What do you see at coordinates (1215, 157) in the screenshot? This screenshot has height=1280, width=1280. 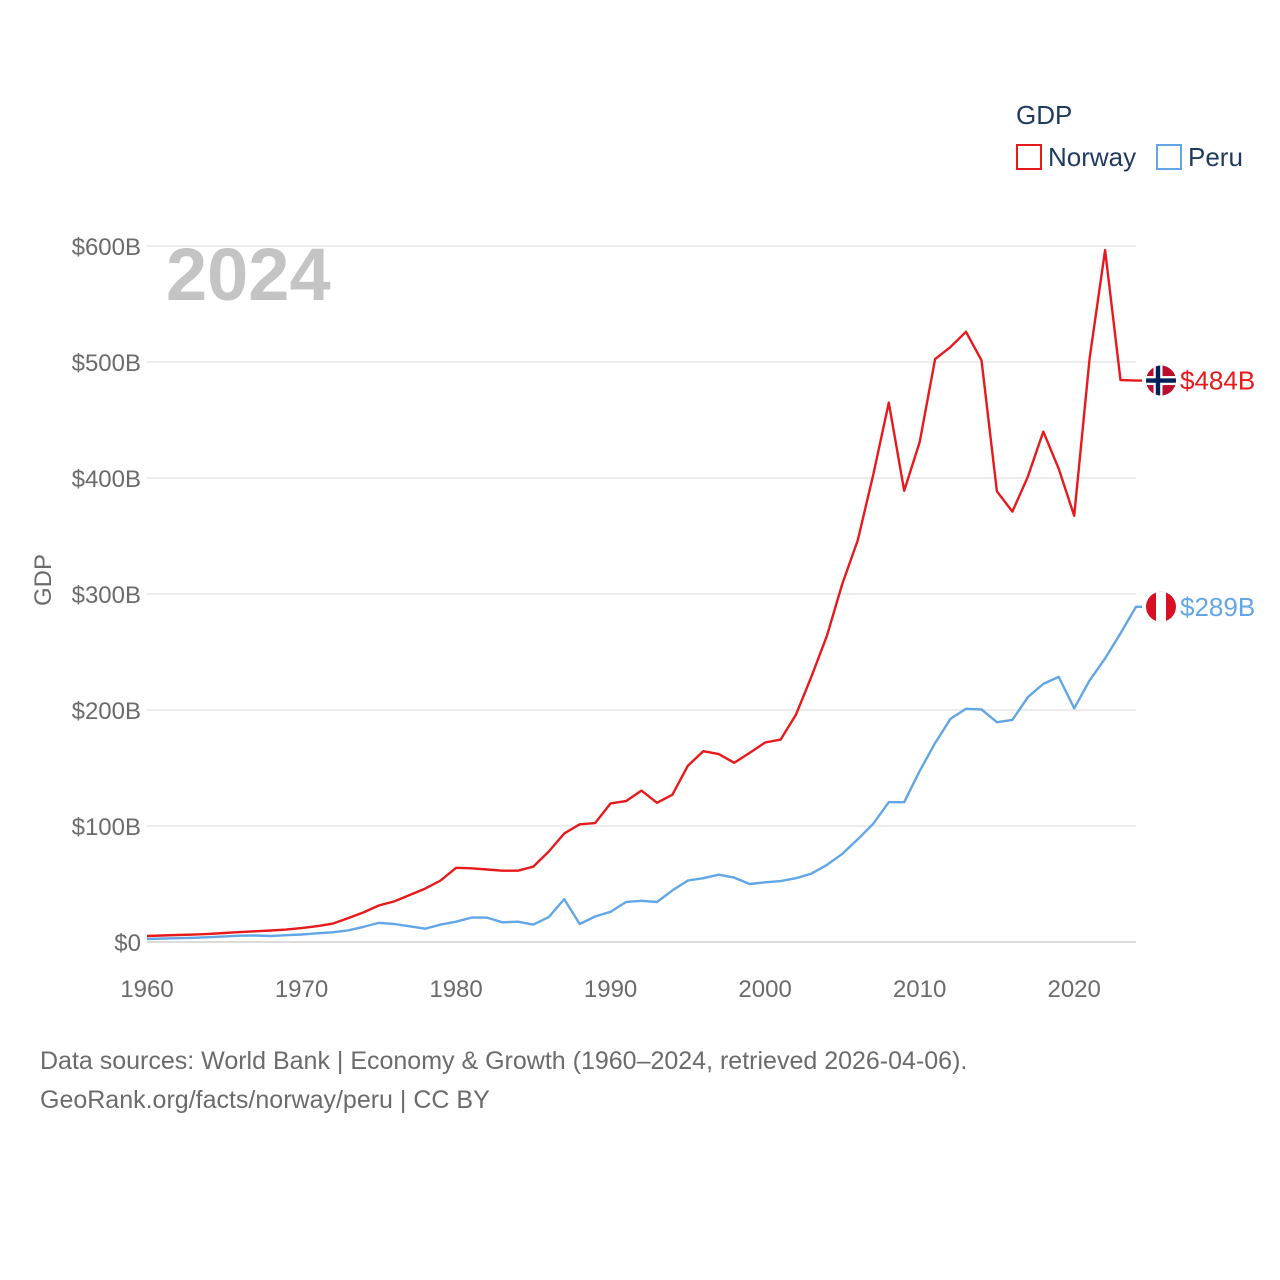 I see `legend-label-peru: Peru` at bounding box center [1215, 157].